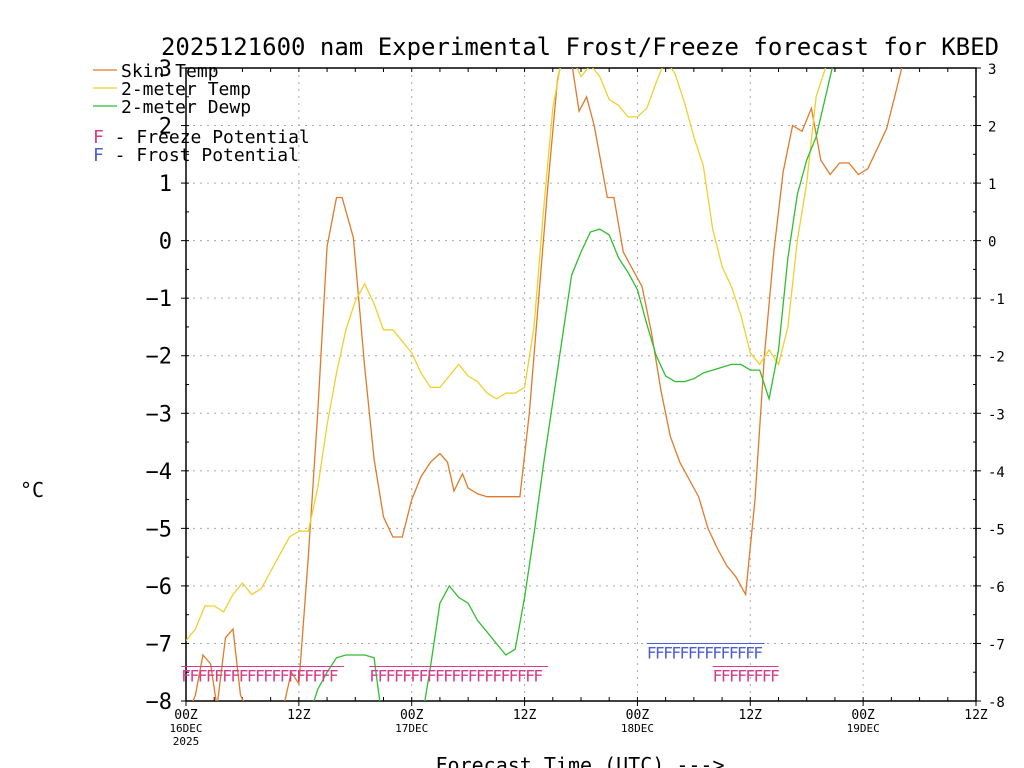 The image size is (1024, 768). Describe the element at coordinates (159, 529) in the screenshot. I see `y-tick-label: −5` at that location.